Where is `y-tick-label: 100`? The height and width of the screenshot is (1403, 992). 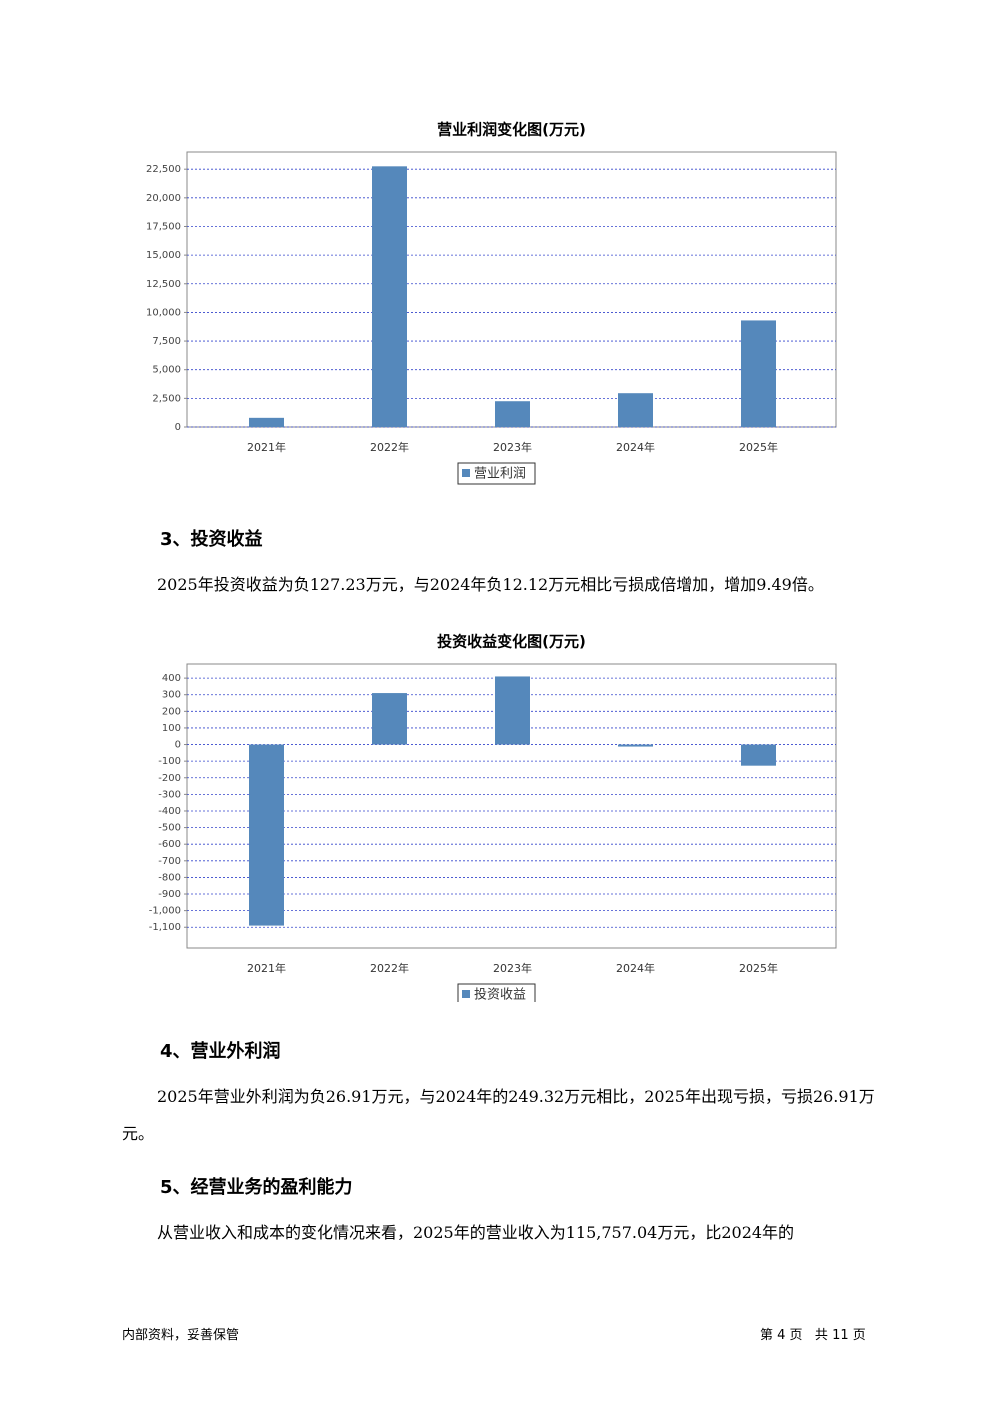
y-tick-label: 100 is located at coordinates (171, 728).